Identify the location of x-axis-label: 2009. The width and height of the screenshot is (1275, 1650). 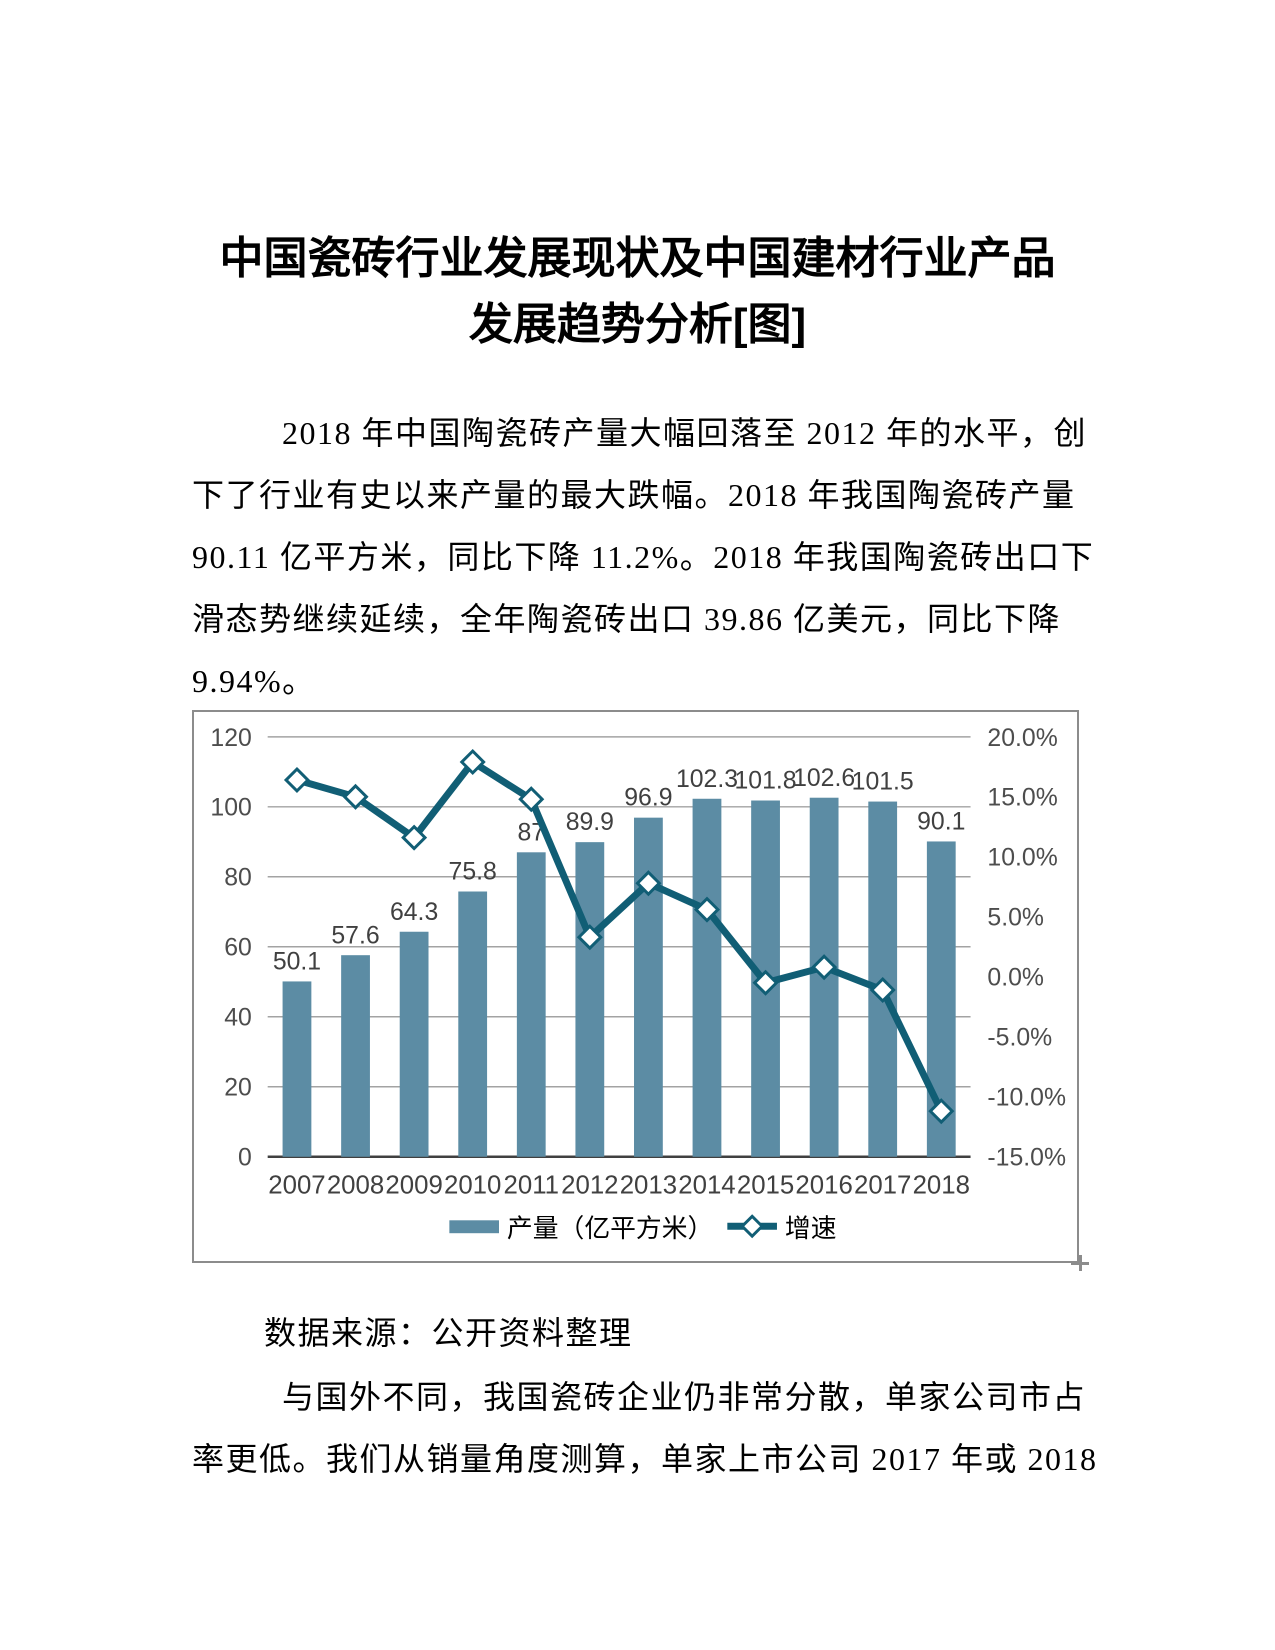
(413, 1185).